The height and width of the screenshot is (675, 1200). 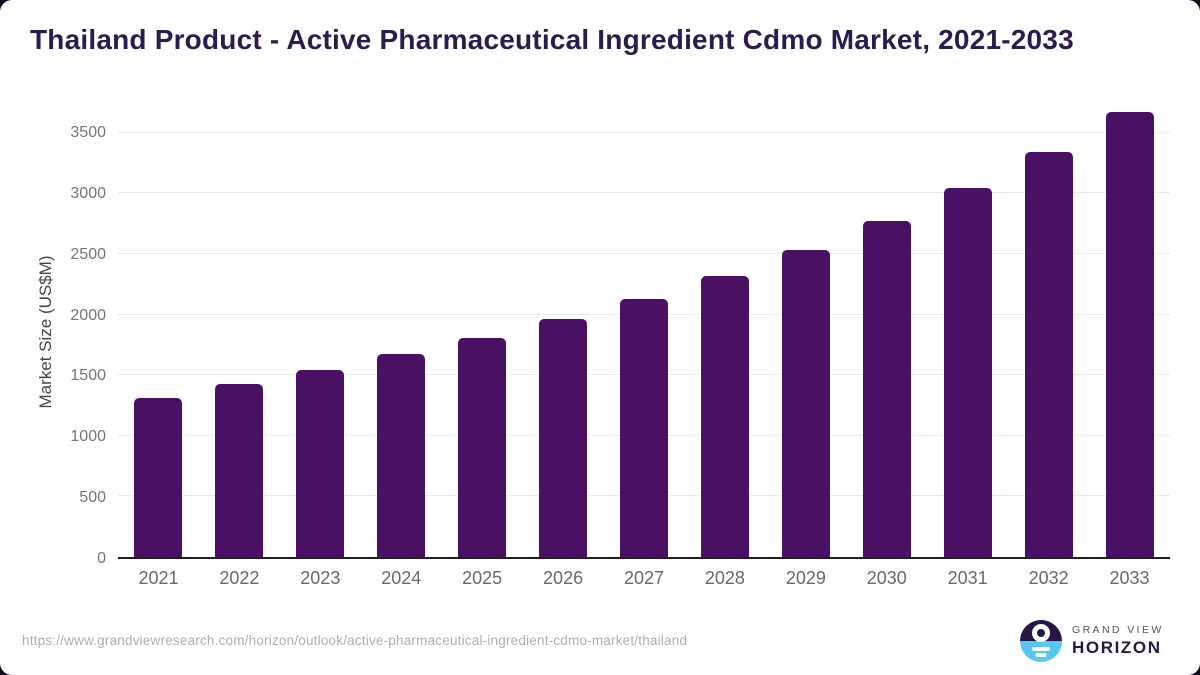 What do you see at coordinates (239, 470) in the screenshot?
I see `bar-2022` at bounding box center [239, 470].